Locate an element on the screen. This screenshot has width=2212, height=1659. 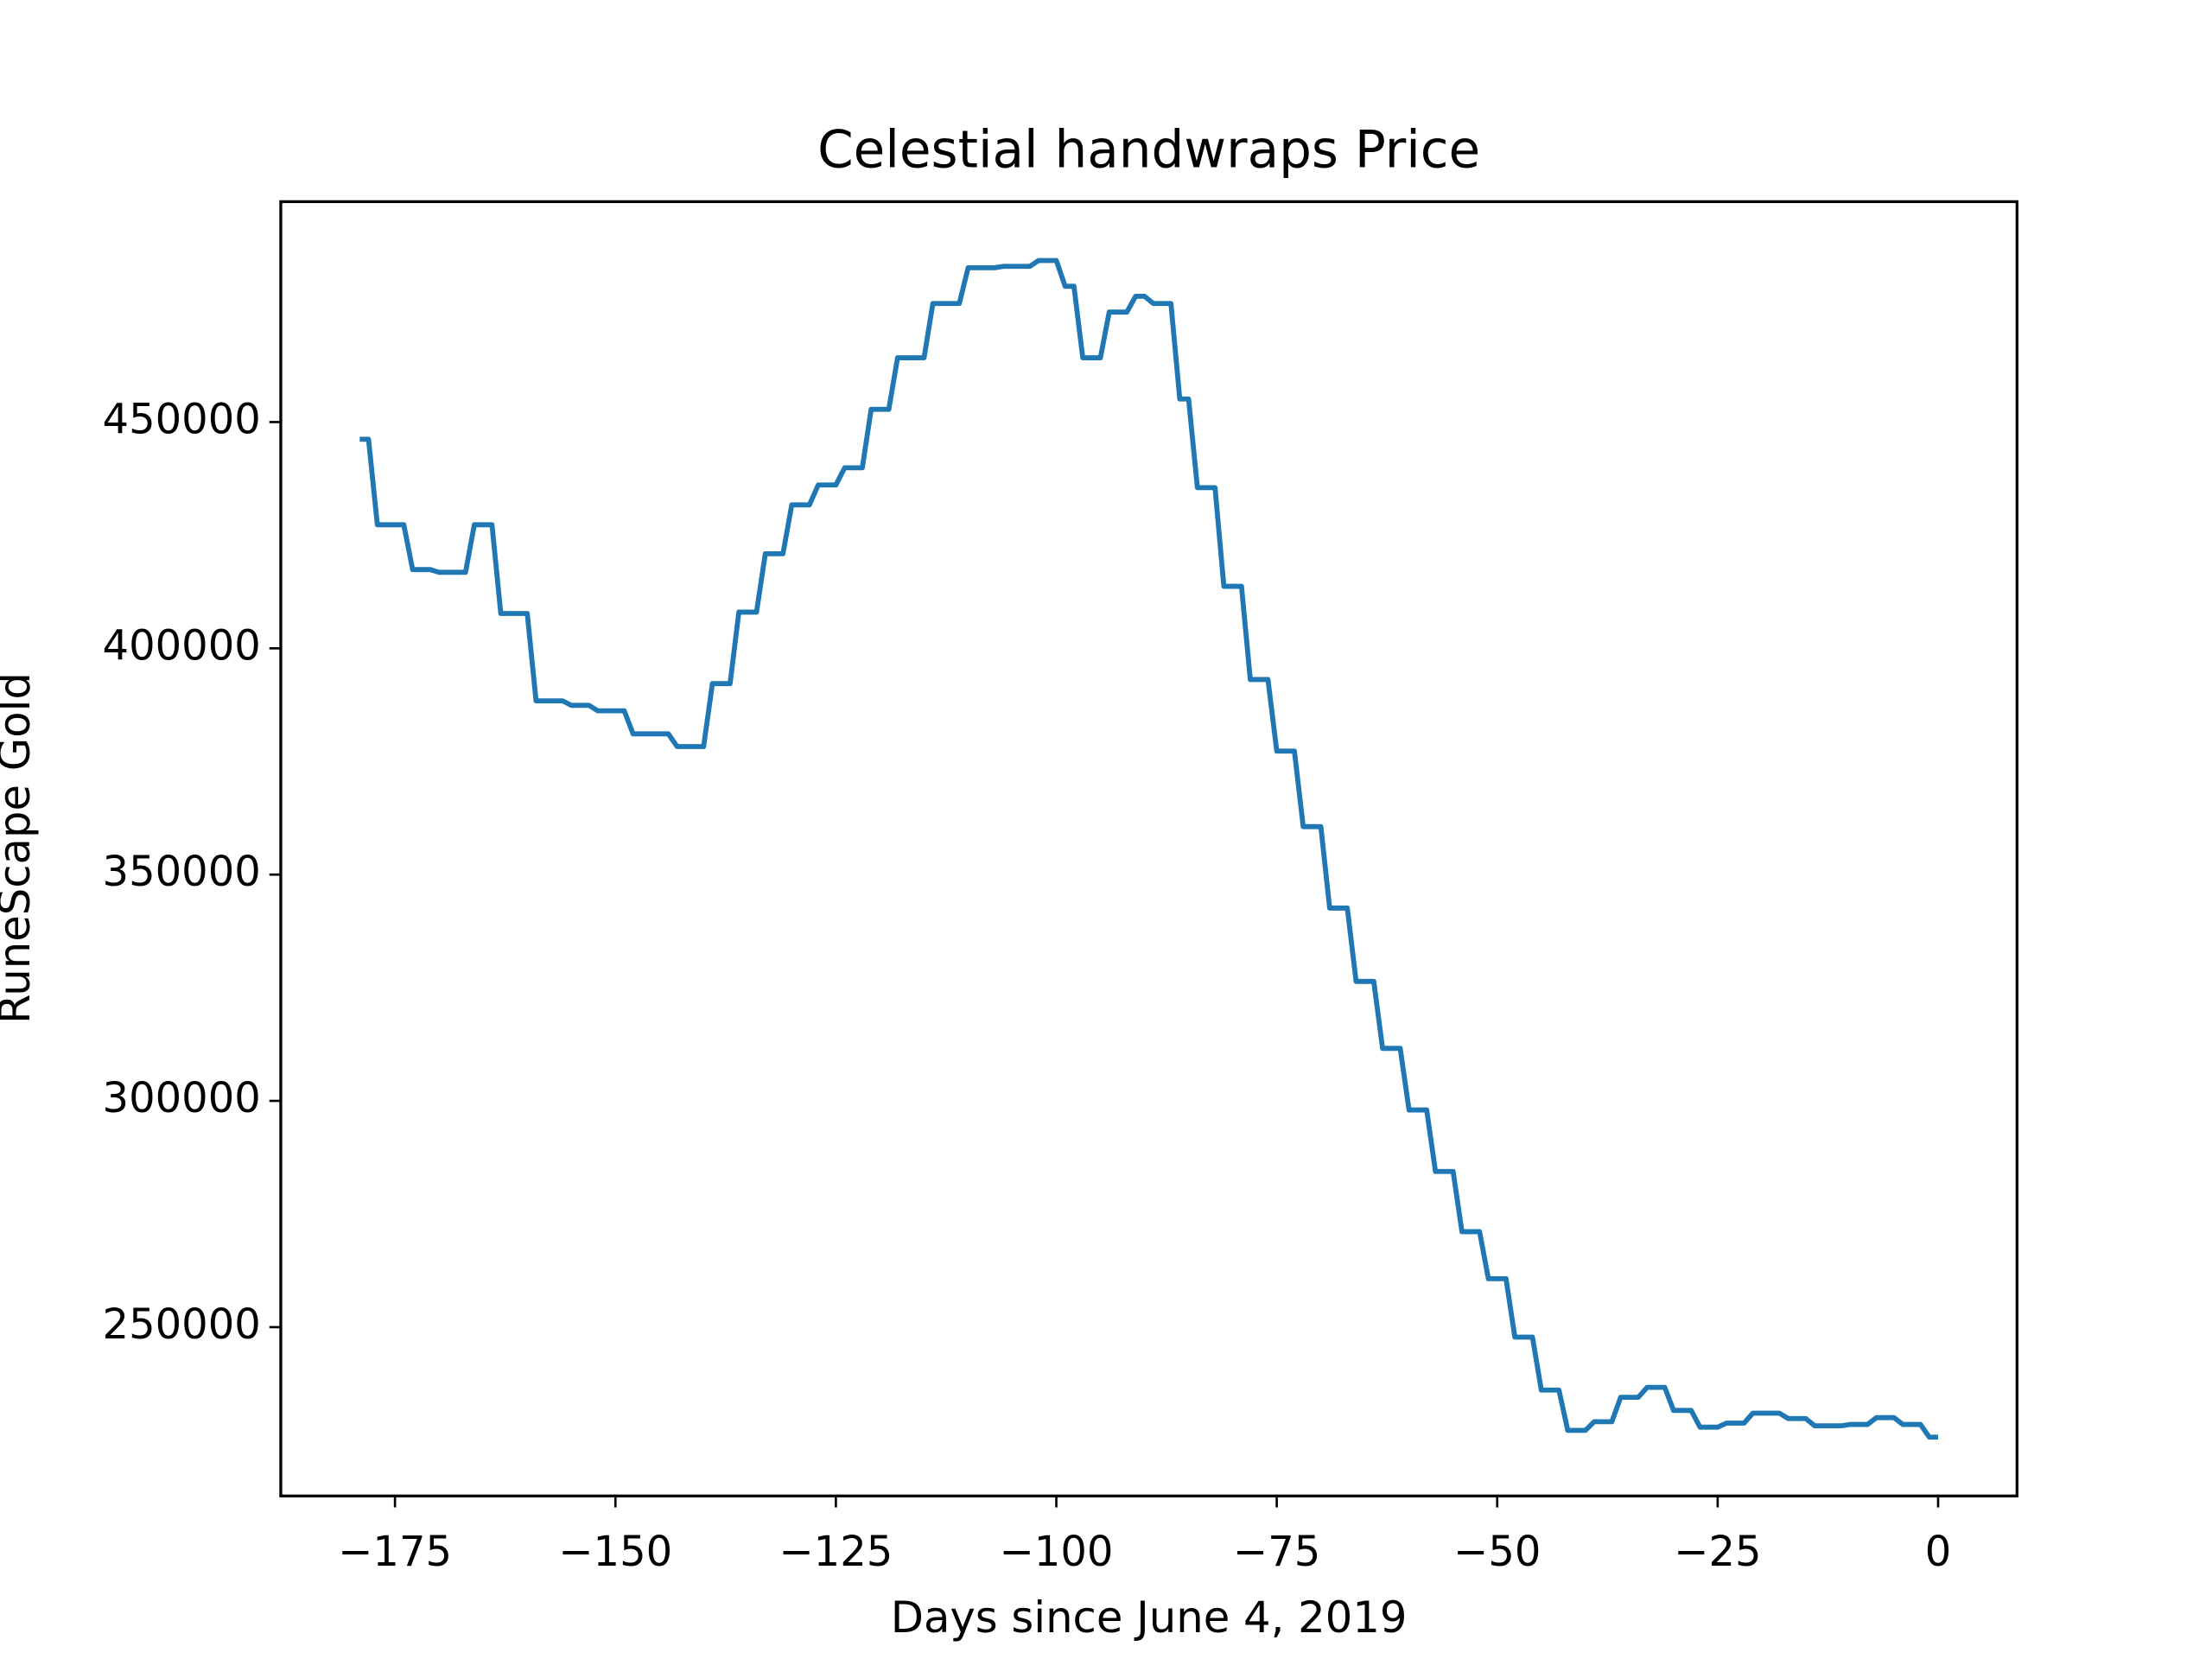
y-tick-label: 250000 is located at coordinates (182, 1324).